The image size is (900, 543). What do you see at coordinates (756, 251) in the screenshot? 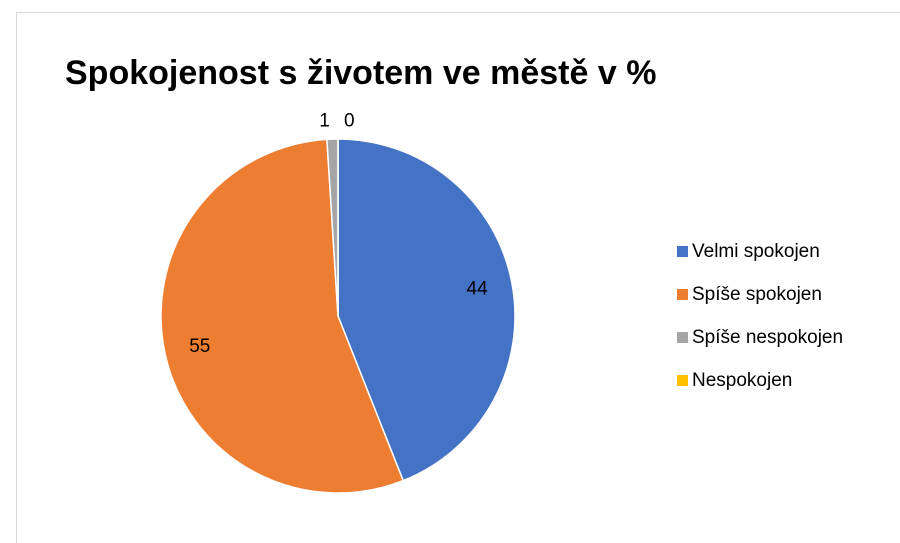
I see `legend-label: Velmi spokojen` at bounding box center [756, 251].